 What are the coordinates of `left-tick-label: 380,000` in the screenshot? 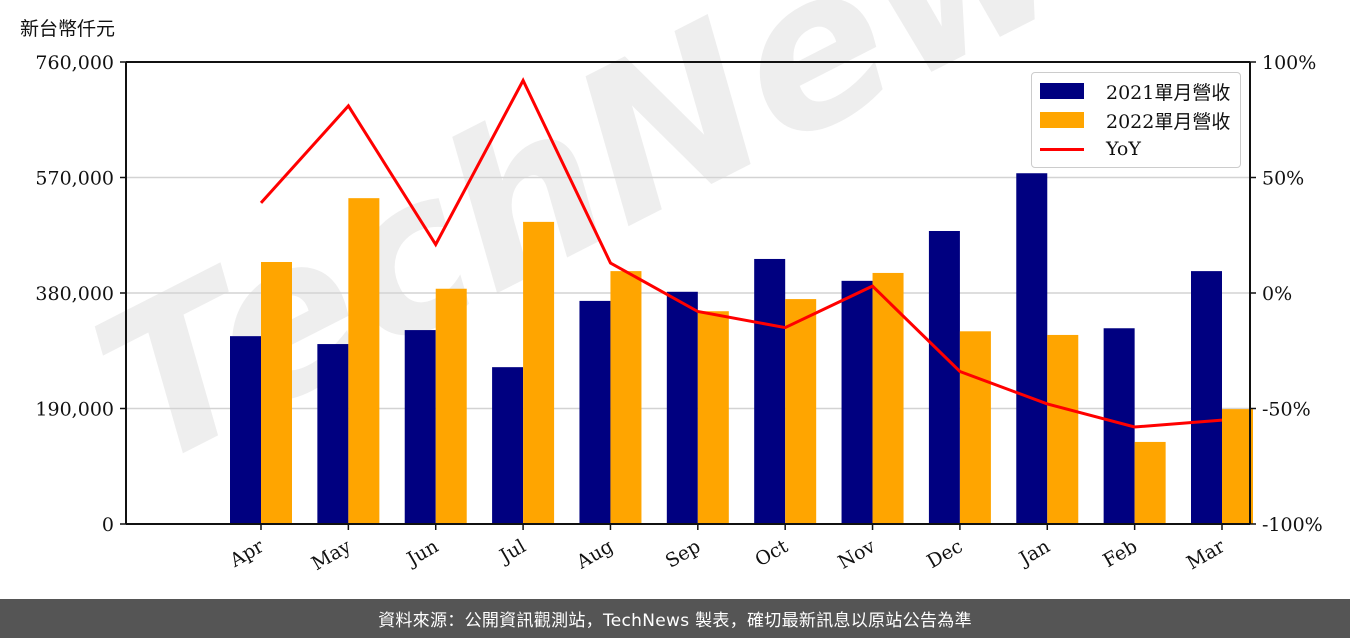 It's located at (74, 294).